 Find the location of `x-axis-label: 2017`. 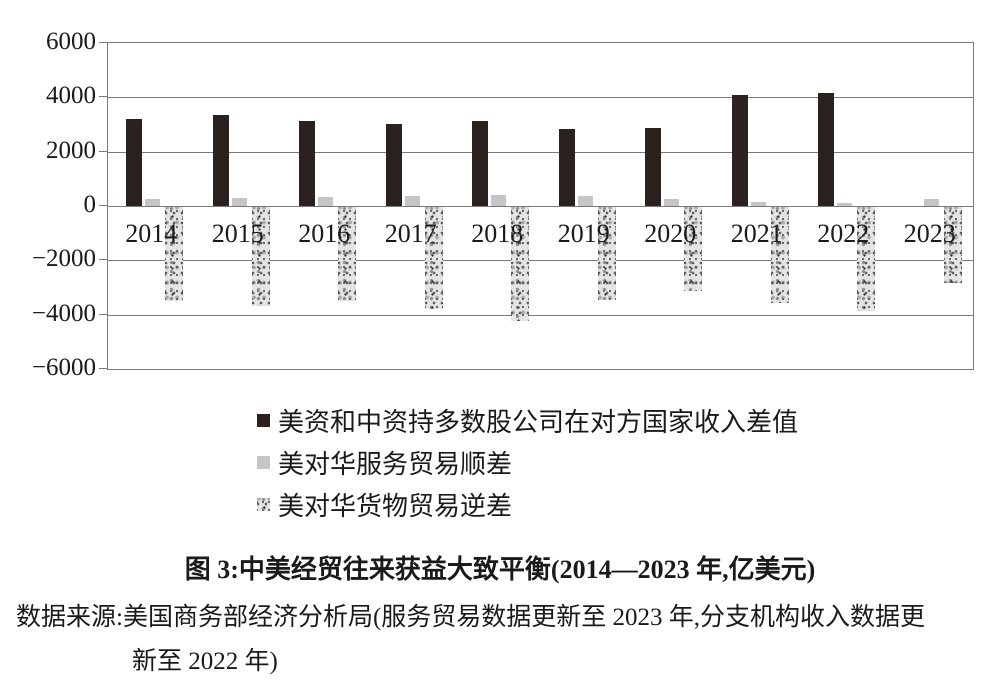

x-axis-label: 2017 is located at coordinates (410, 233).